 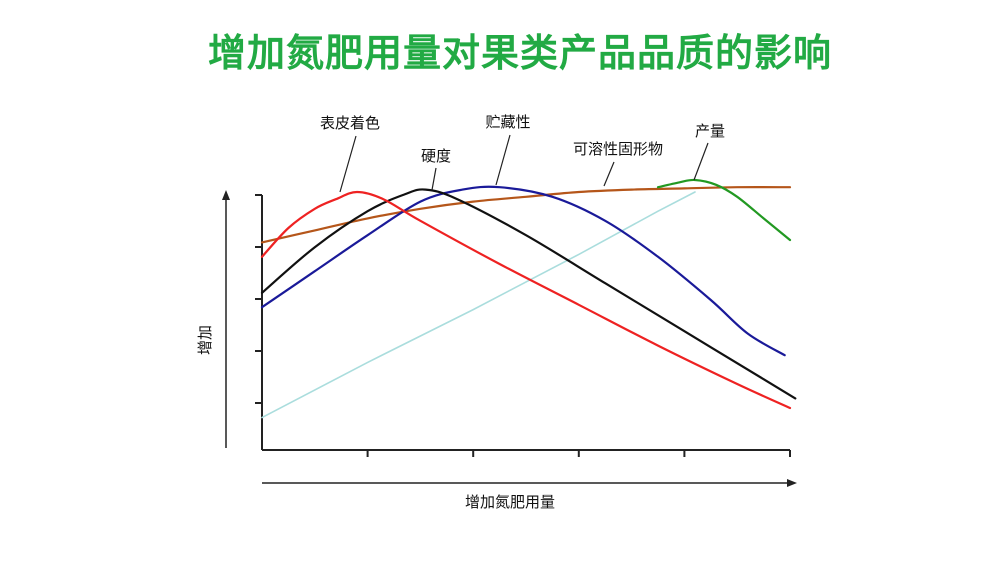 What do you see at coordinates (507, 122) in the screenshot?
I see `label-贮藏性: 贮藏性` at bounding box center [507, 122].